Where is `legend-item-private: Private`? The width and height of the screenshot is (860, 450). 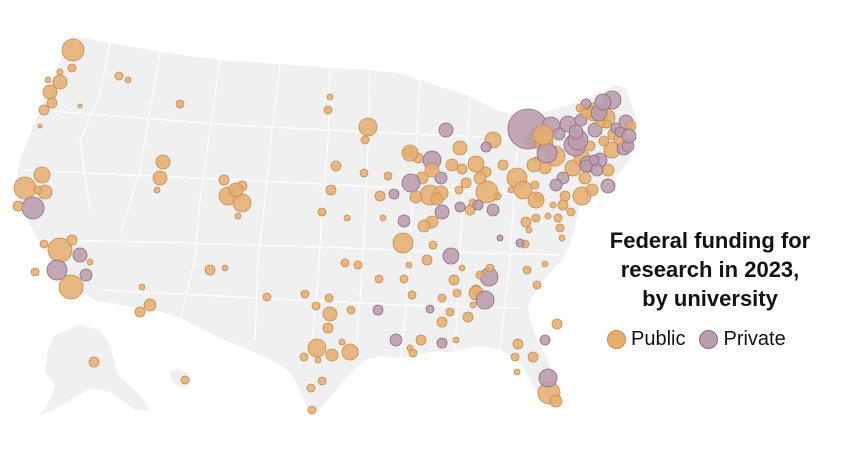
legend-item-private: Private is located at coordinates (742, 339).